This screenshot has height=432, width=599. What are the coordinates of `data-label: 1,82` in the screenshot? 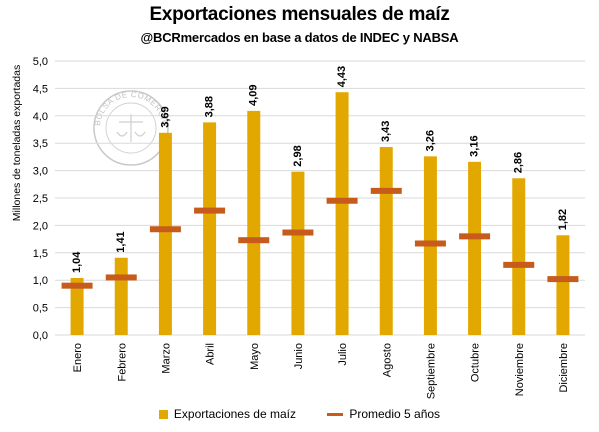 It's located at (563, 219).